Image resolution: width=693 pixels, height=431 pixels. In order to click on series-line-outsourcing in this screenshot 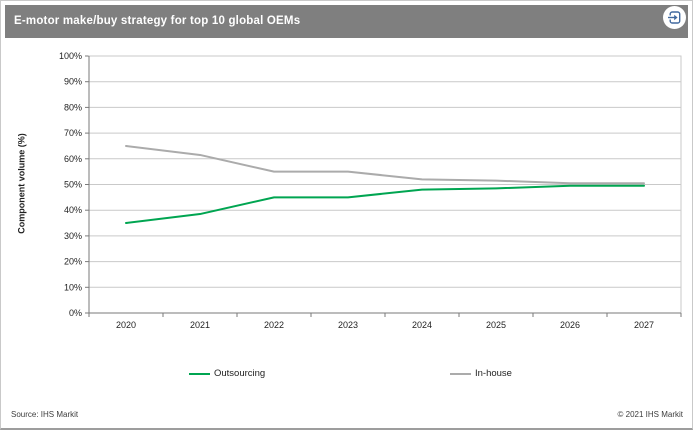, I will do `click(385, 204)`.